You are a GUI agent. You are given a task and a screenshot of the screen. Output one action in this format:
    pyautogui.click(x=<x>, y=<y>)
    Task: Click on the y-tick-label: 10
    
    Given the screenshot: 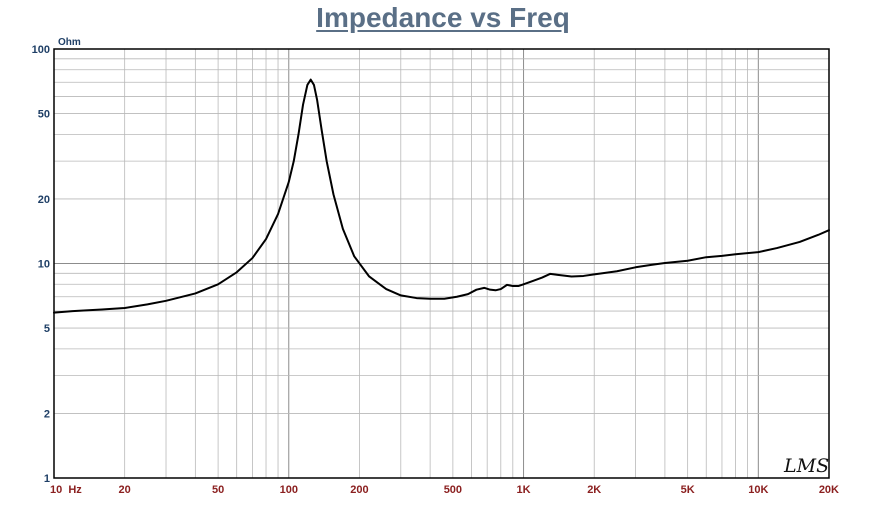 What is the action you would take?
    pyautogui.click(x=44, y=265)
    